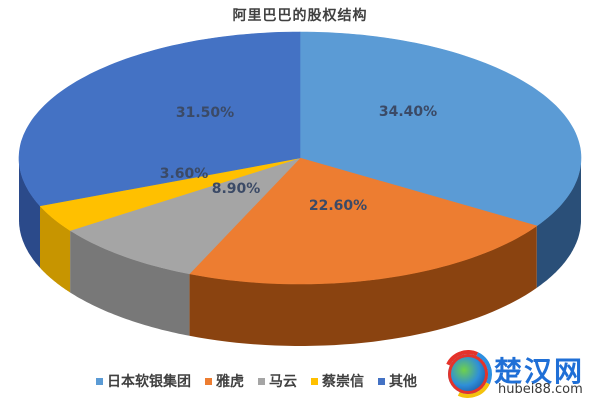  I want to click on pie-slice-jack-ma, so click(185, 216).